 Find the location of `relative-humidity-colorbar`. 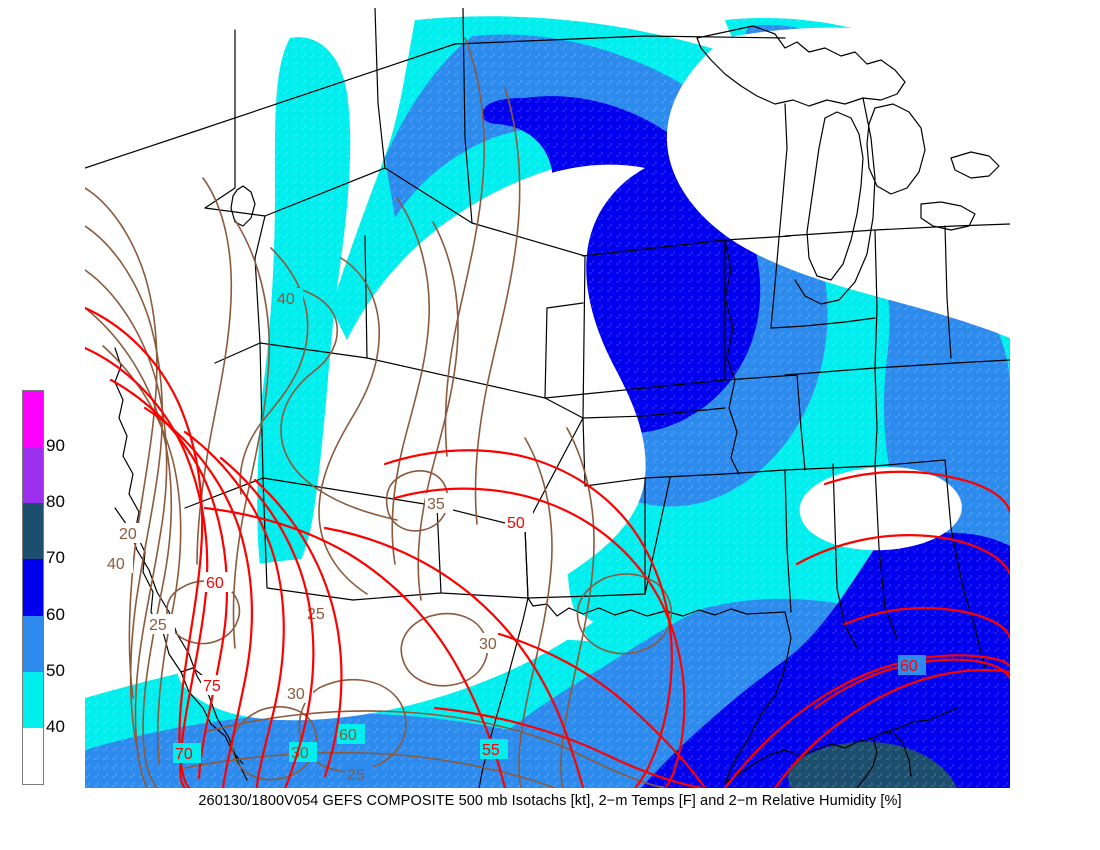

relative-humidity-colorbar is located at coordinates (33, 587).